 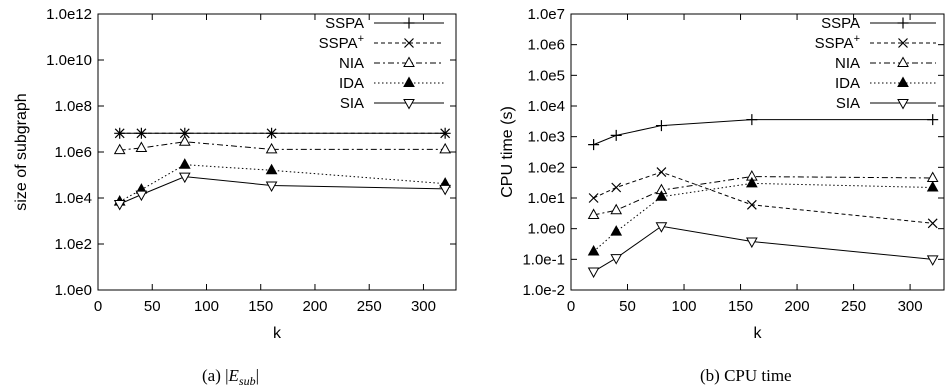 I want to click on legend-label: NIA, so click(x=847, y=63).